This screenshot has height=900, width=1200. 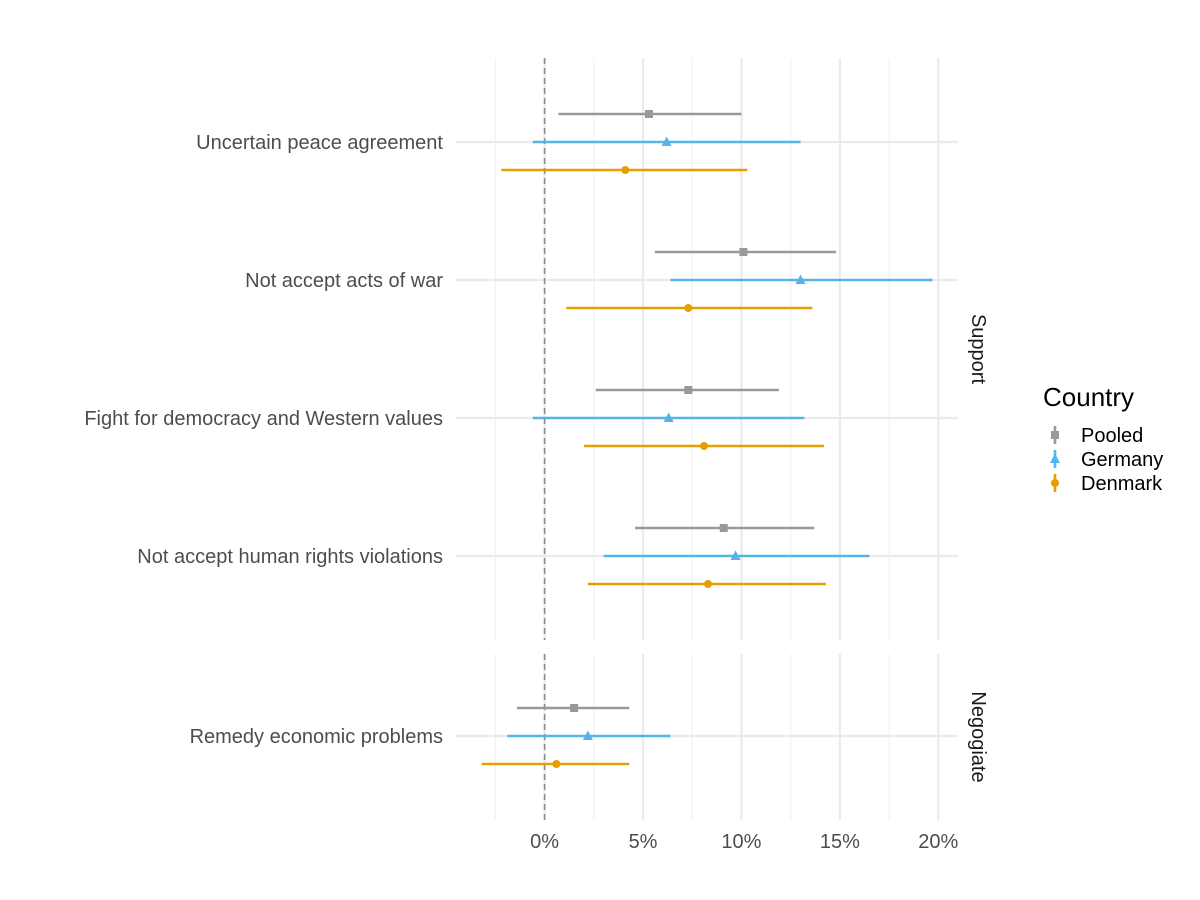 I want to click on row-label: Remedy economic problems, so click(x=316, y=737).